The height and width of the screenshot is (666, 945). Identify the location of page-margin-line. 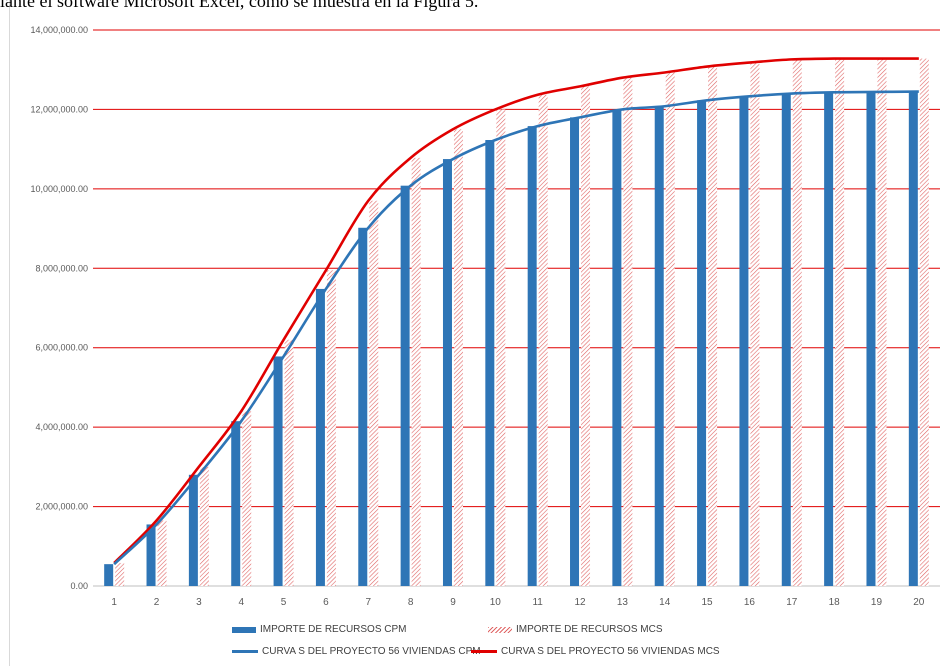
(9, 333).